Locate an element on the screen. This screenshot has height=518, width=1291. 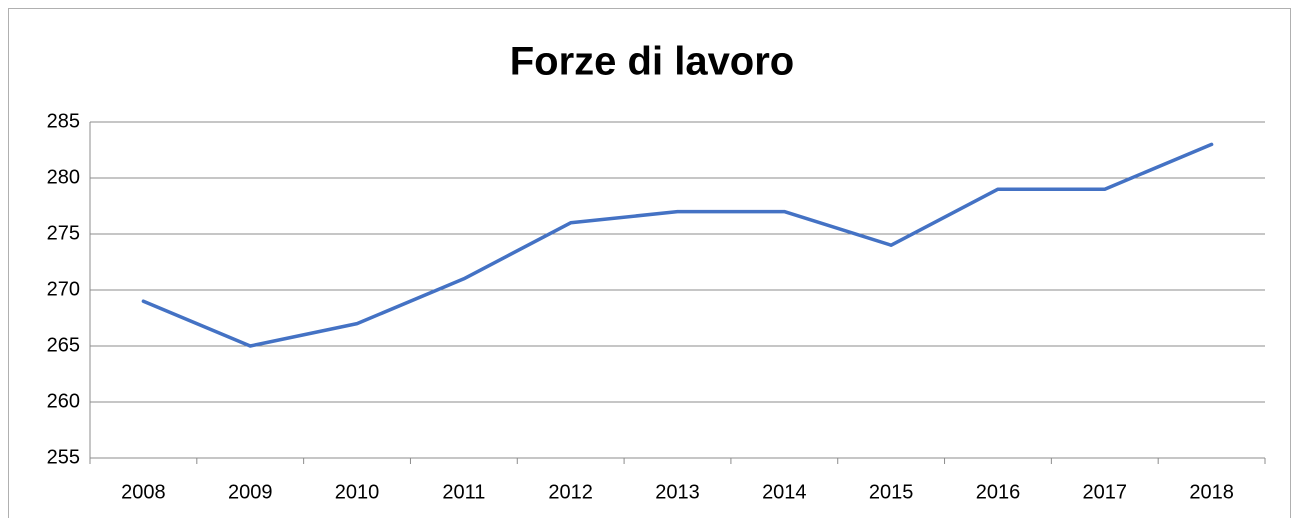
y-tick-label: 275 is located at coordinates (63, 233).